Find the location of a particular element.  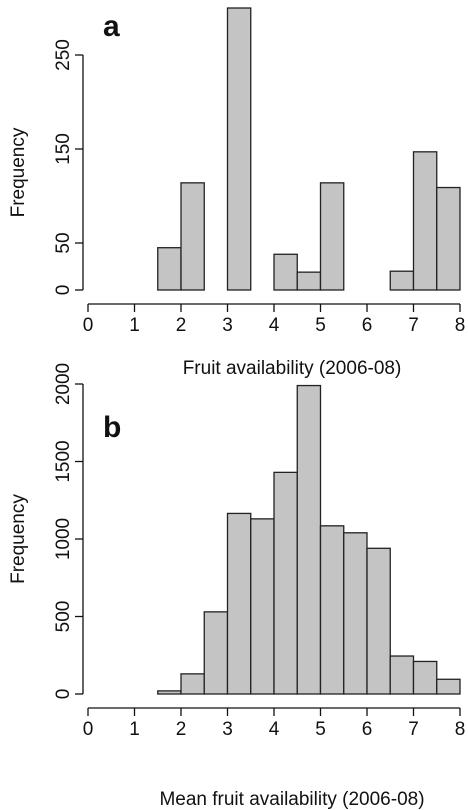

x-tick-label-a-1: 1 is located at coordinates (134, 325).